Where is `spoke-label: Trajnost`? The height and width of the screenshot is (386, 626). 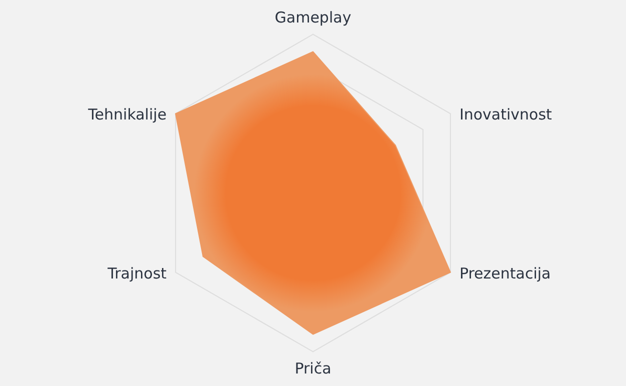 spoke-label: Trajnost is located at coordinates (136, 273).